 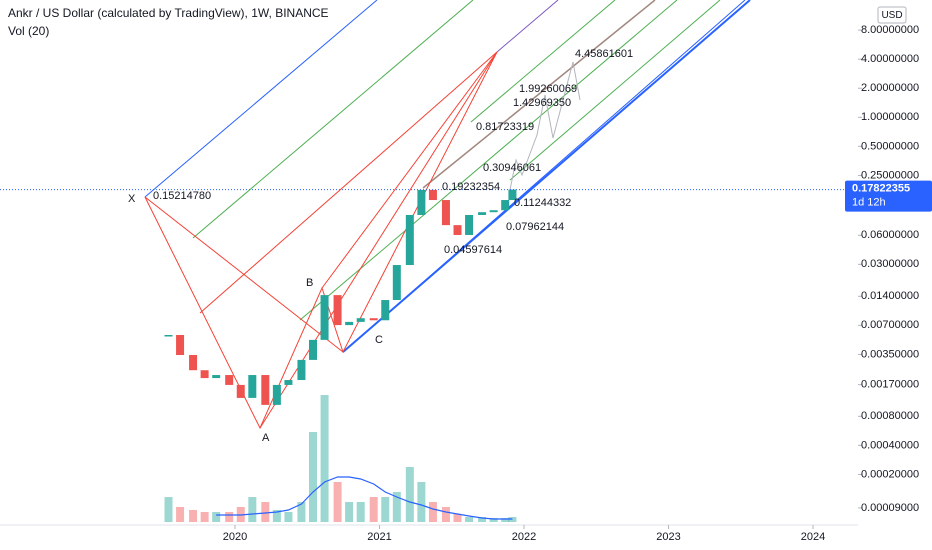 I want to click on annotation: 0.81723319, so click(x=505, y=127).